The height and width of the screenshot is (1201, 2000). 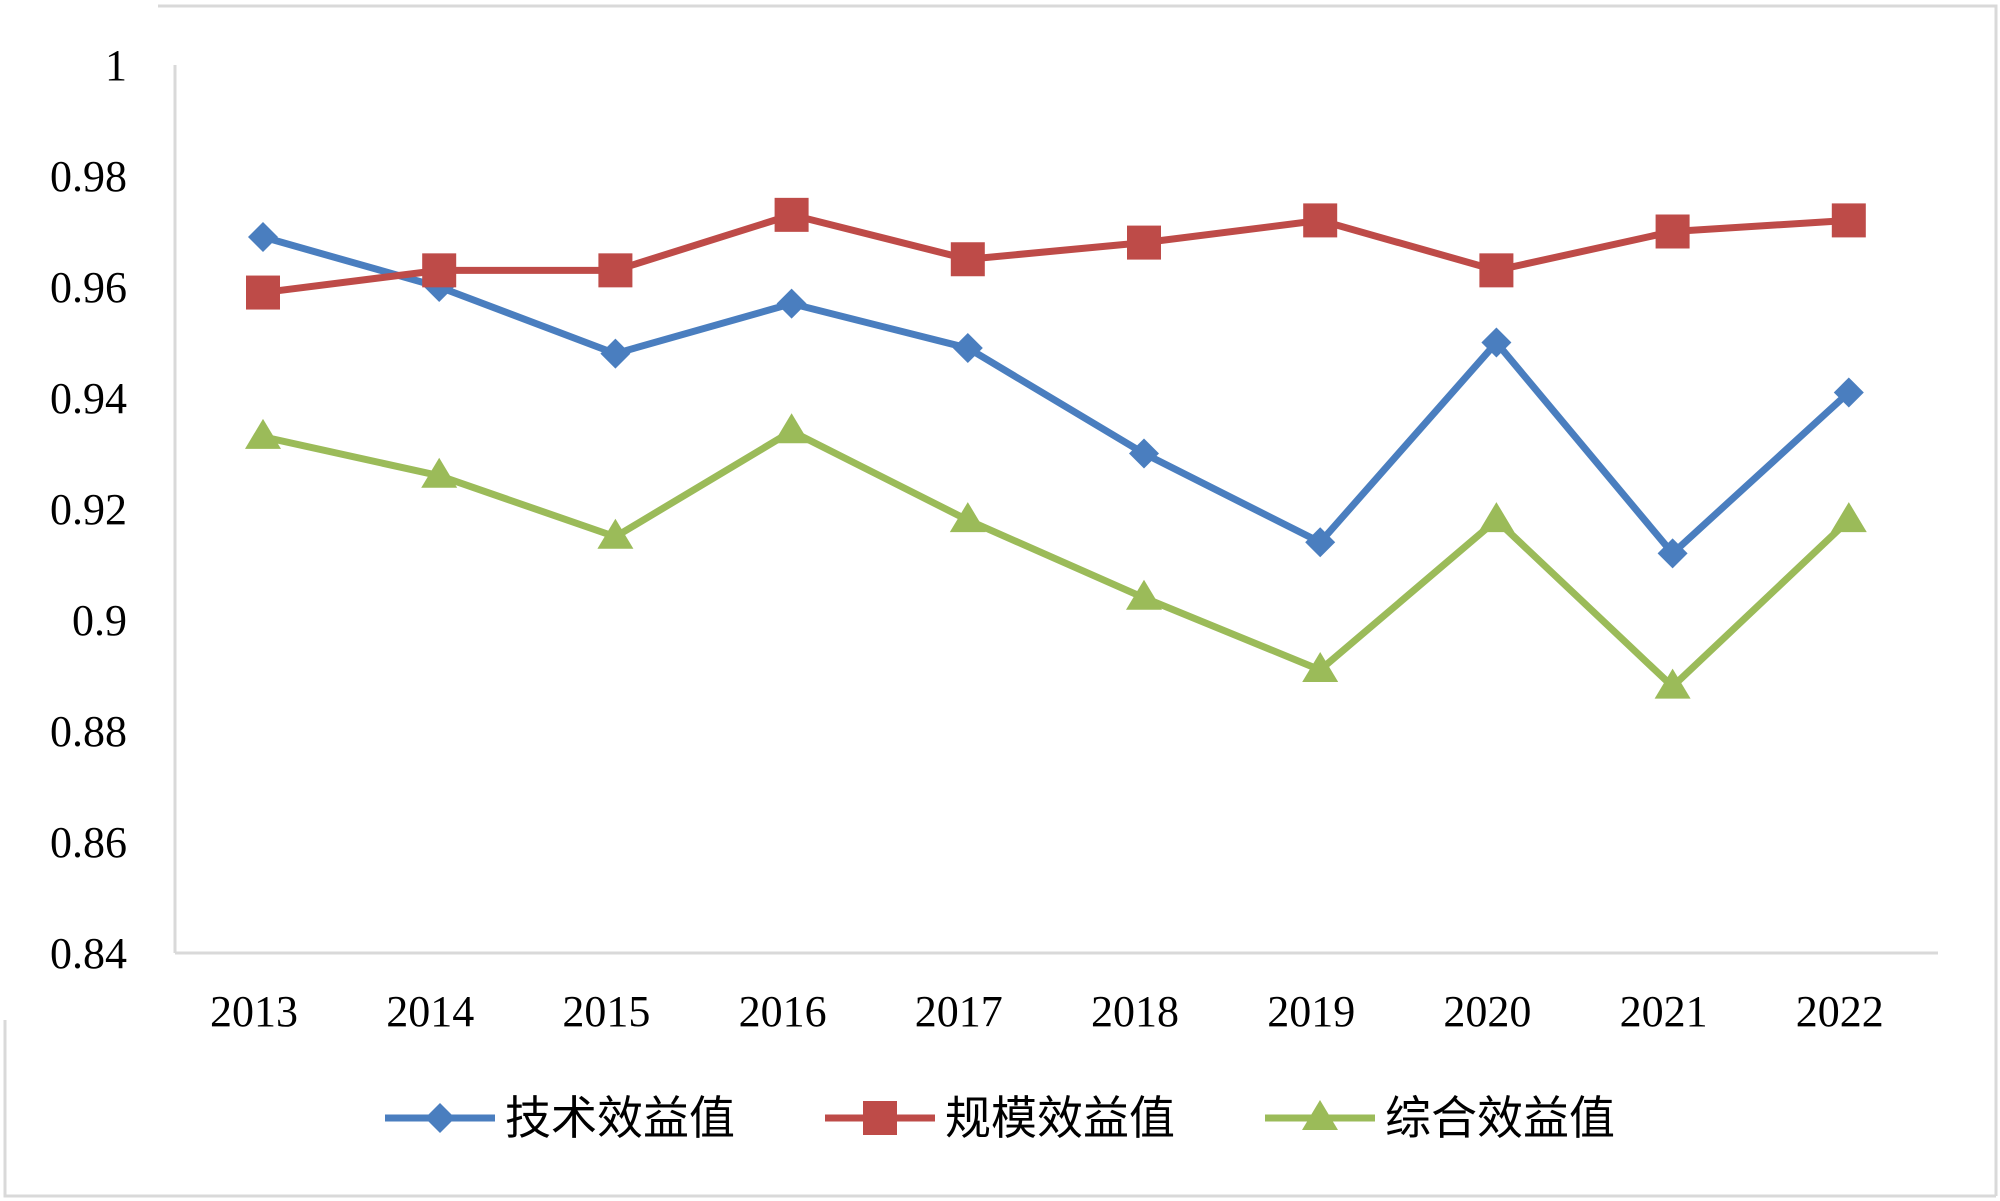 What do you see at coordinates (1311, 1011) in the screenshot?
I see `x-tick-label: 2019` at bounding box center [1311, 1011].